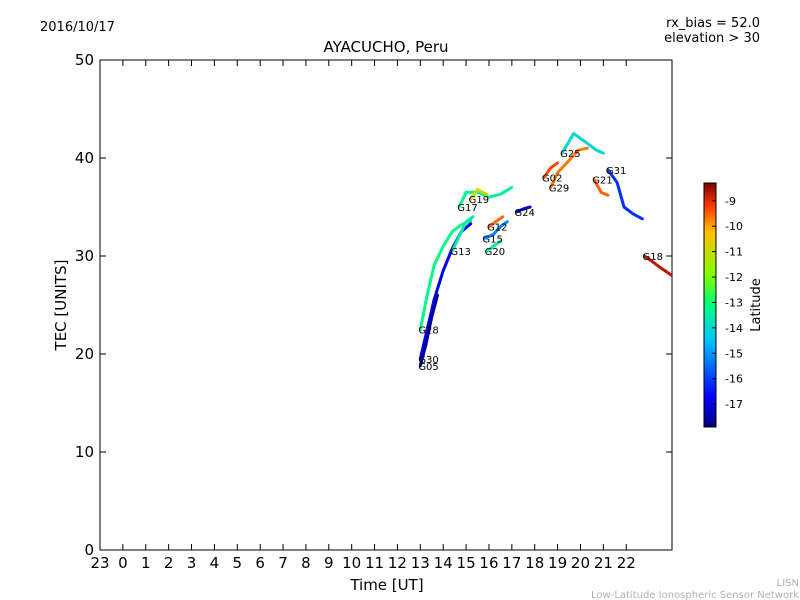  What do you see at coordinates (545, 250) in the screenshot?
I see `series-layer` at bounding box center [545, 250].